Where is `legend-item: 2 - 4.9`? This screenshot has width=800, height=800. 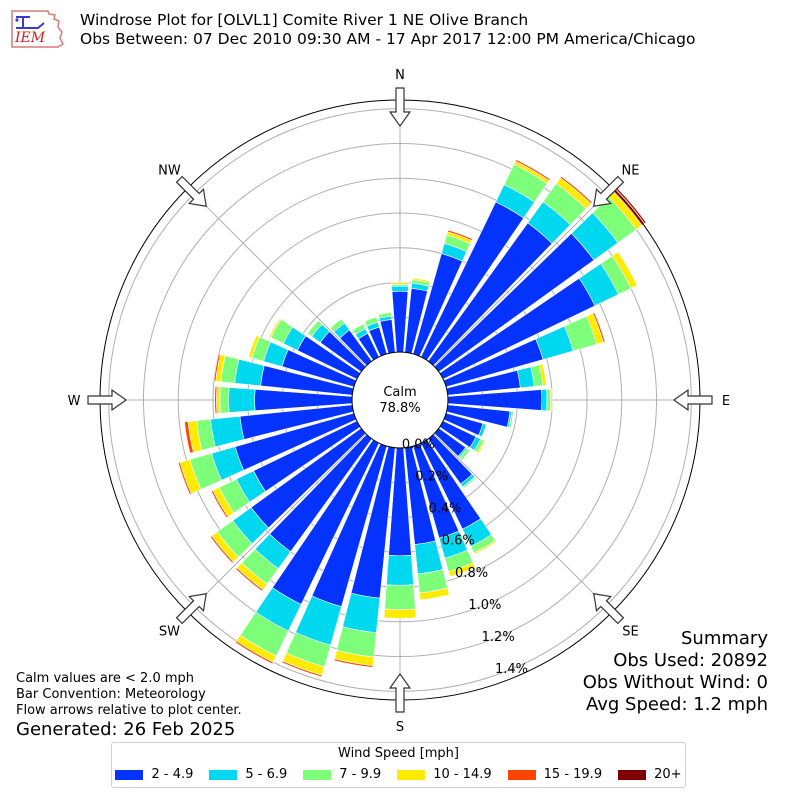 legend-item: 2 - 4.9 is located at coordinates (154, 774).